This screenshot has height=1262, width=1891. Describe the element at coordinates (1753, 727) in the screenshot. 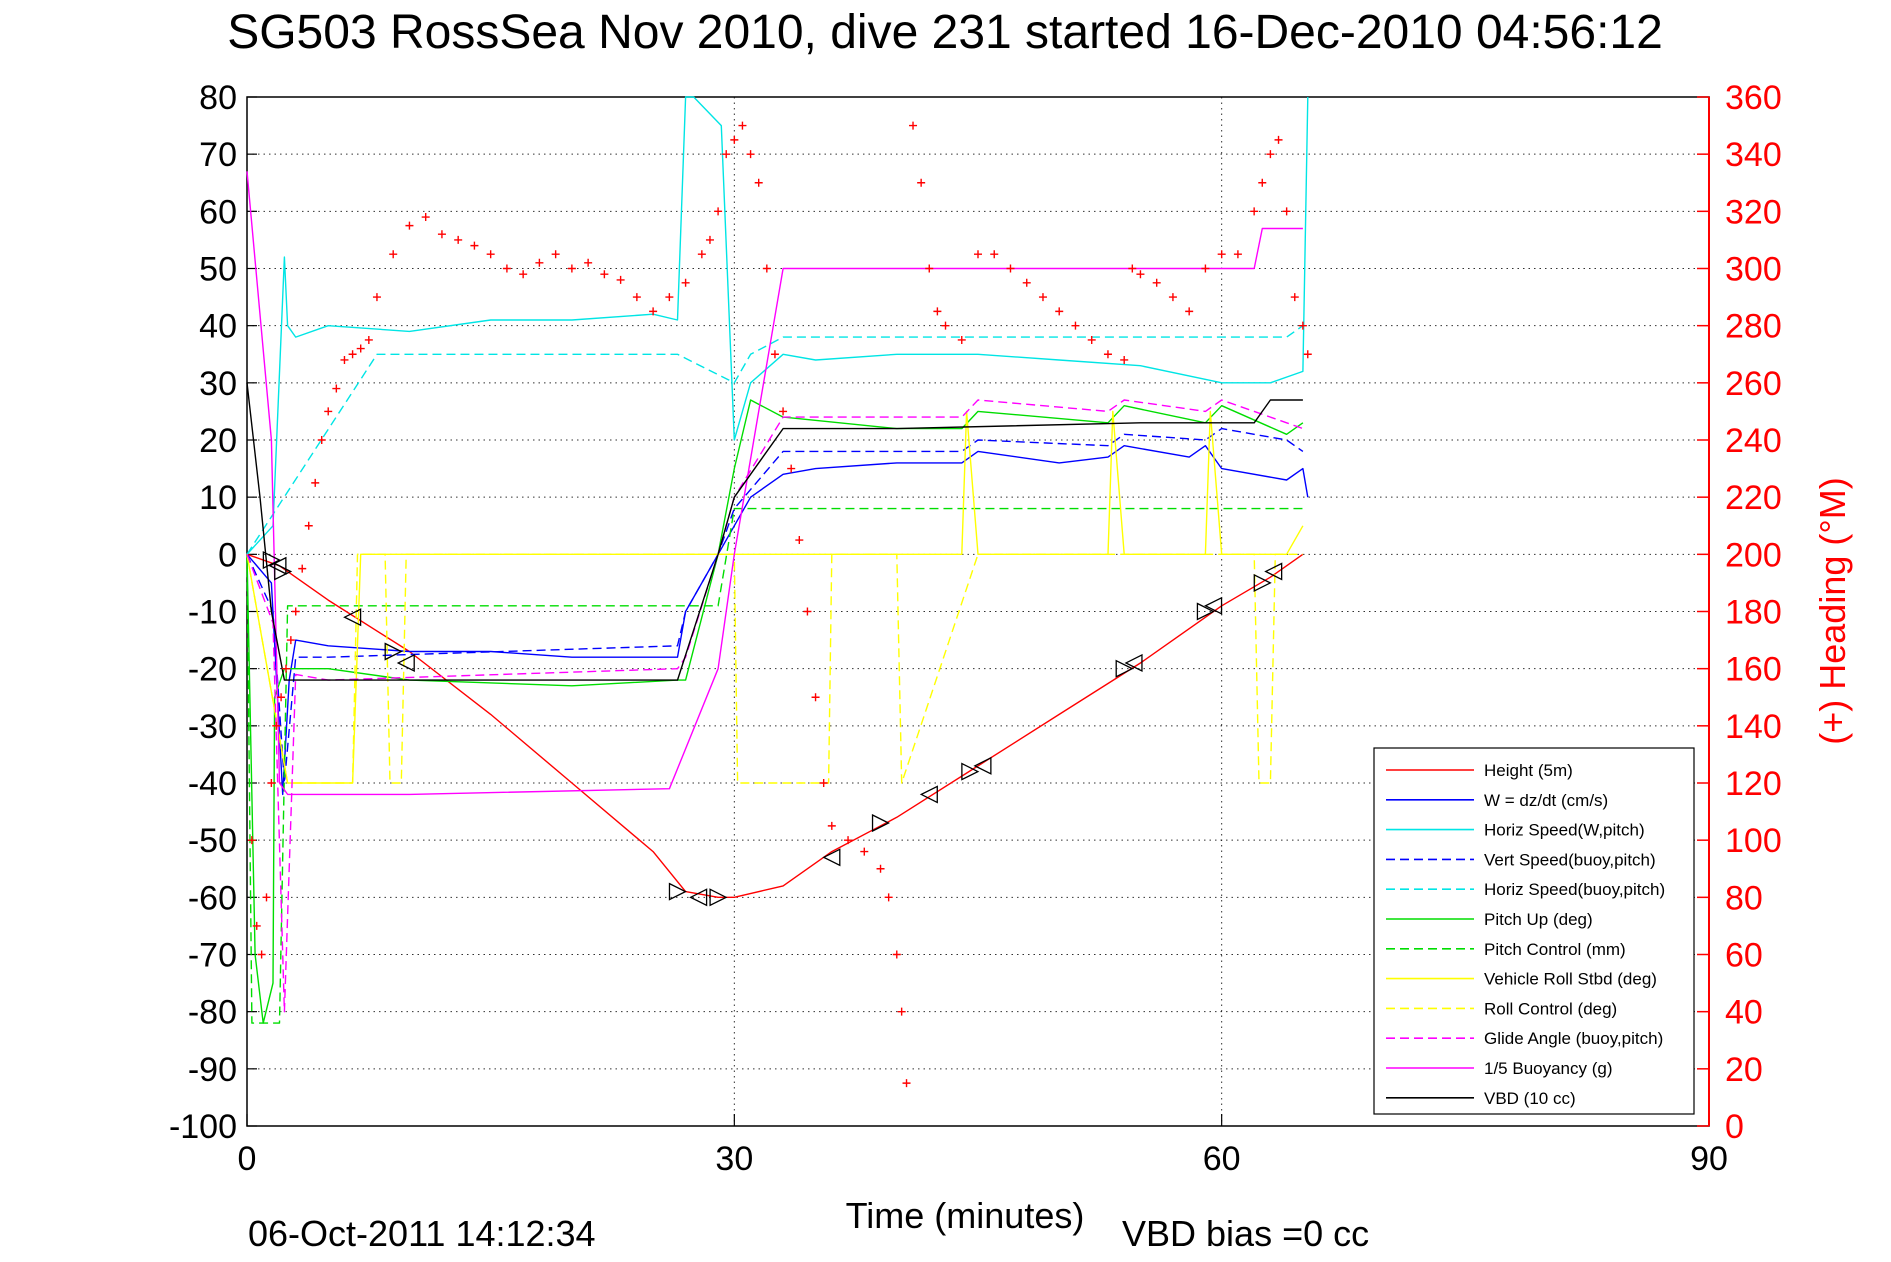

I see `y2-tick-label: 140` at that location.